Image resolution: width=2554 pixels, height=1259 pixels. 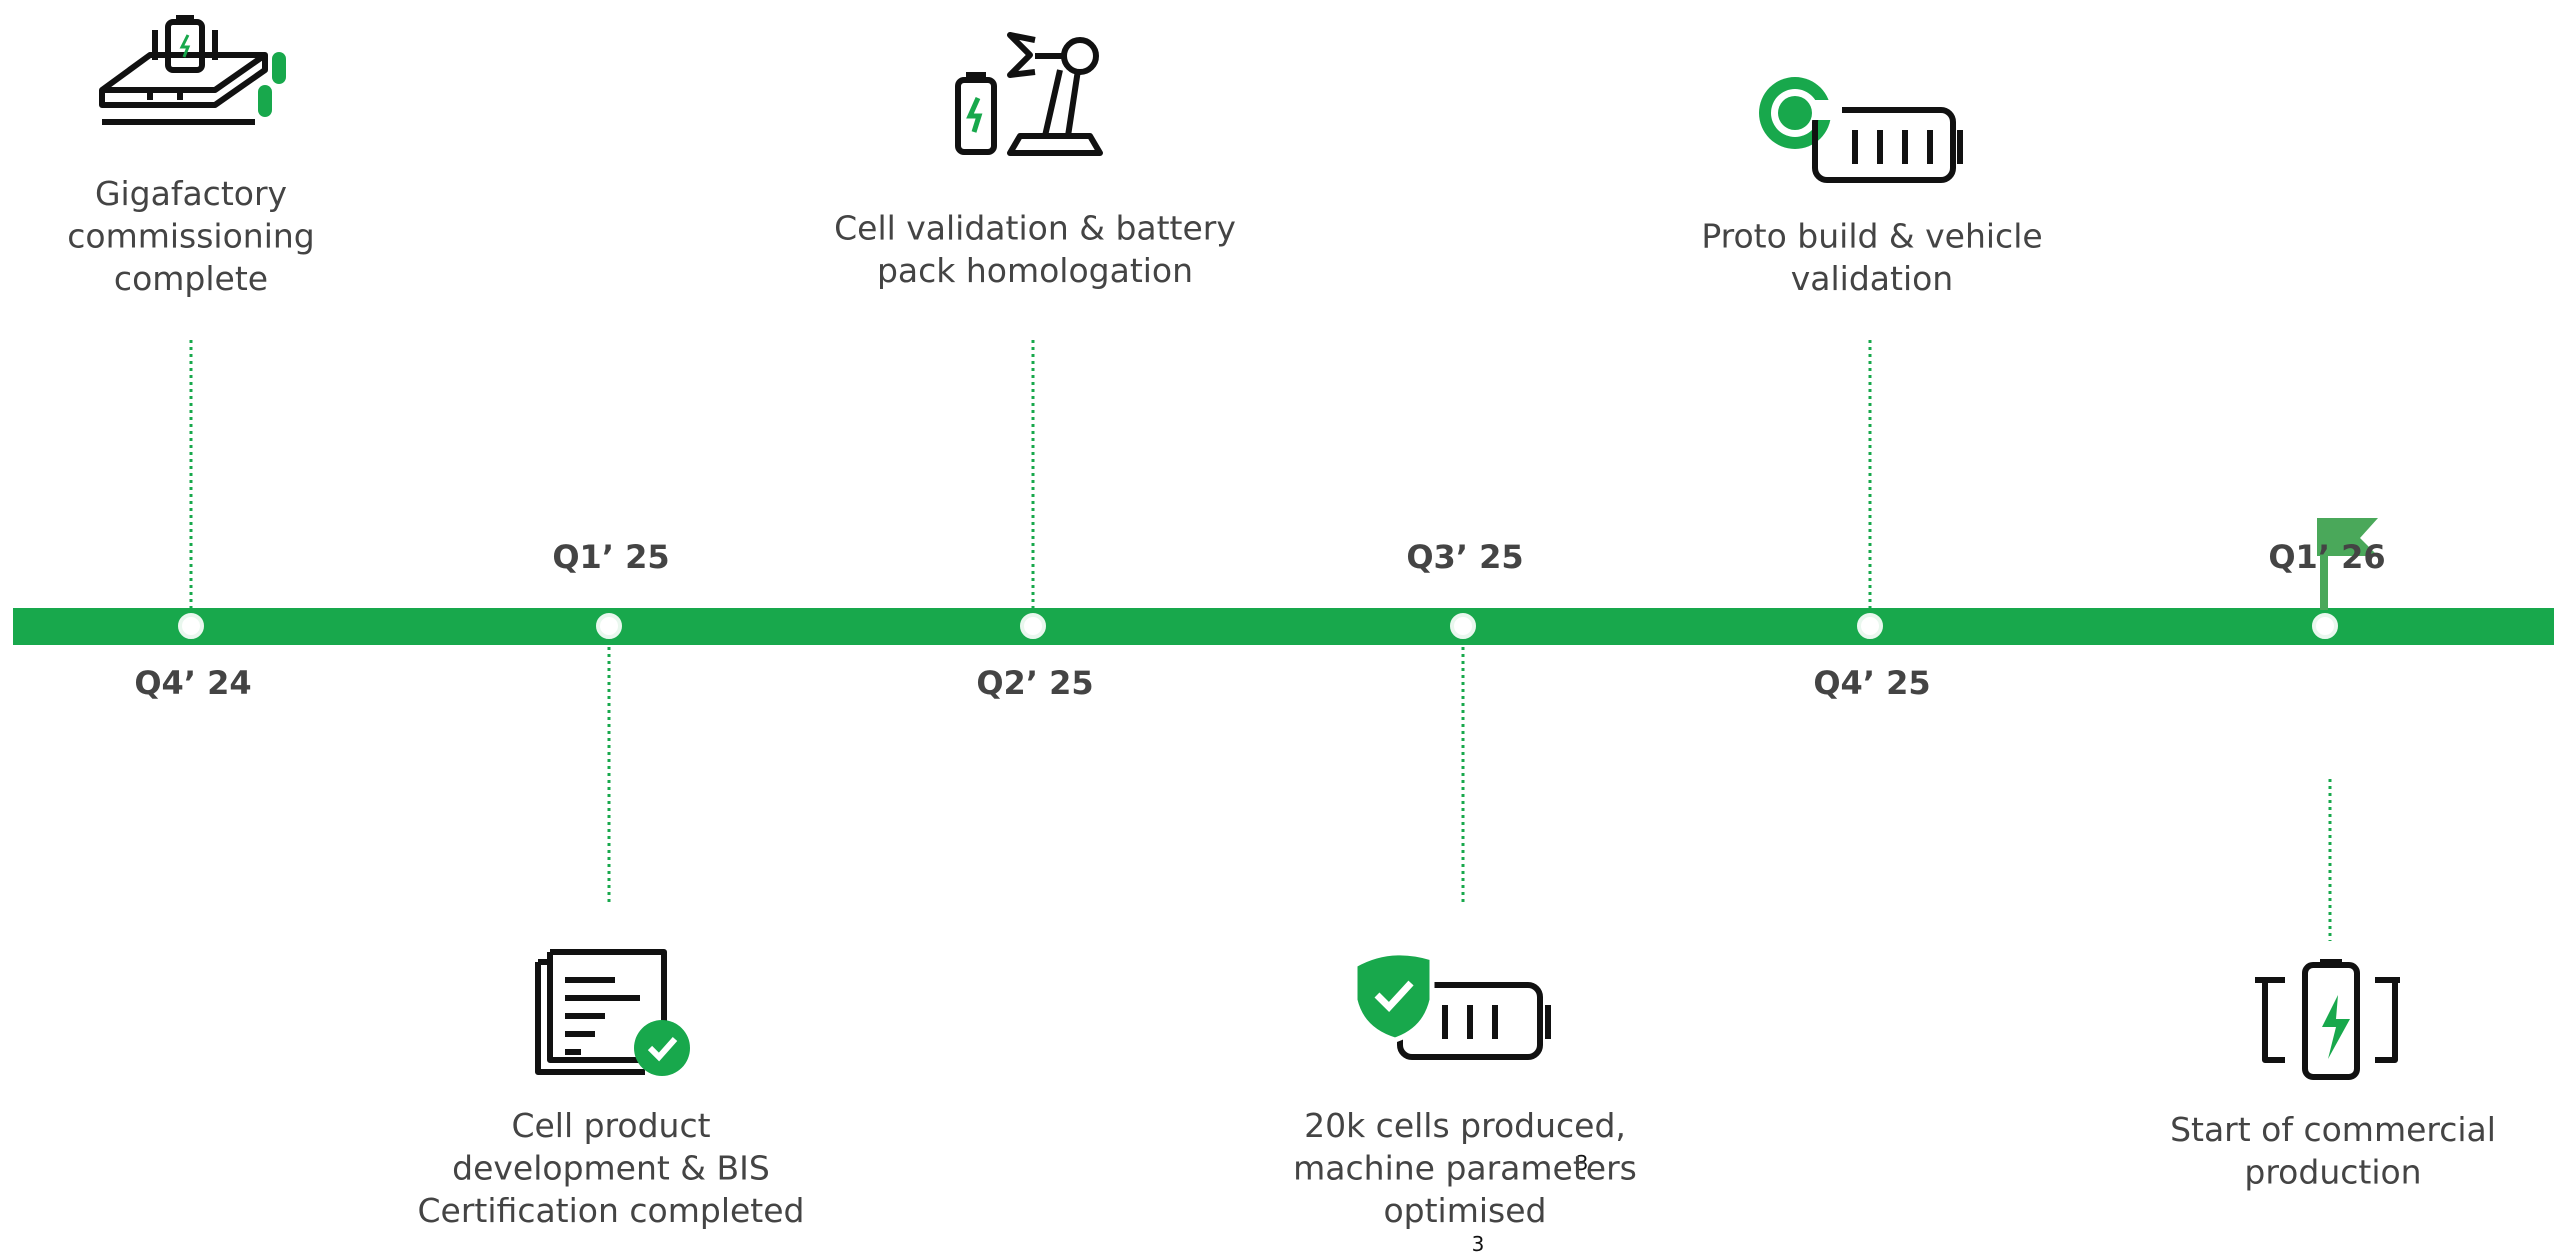 What do you see at coordinates (1464, 1210) in the screenshot?
I see `milestone-label: optimised` at bounding box center [1464, 1210].